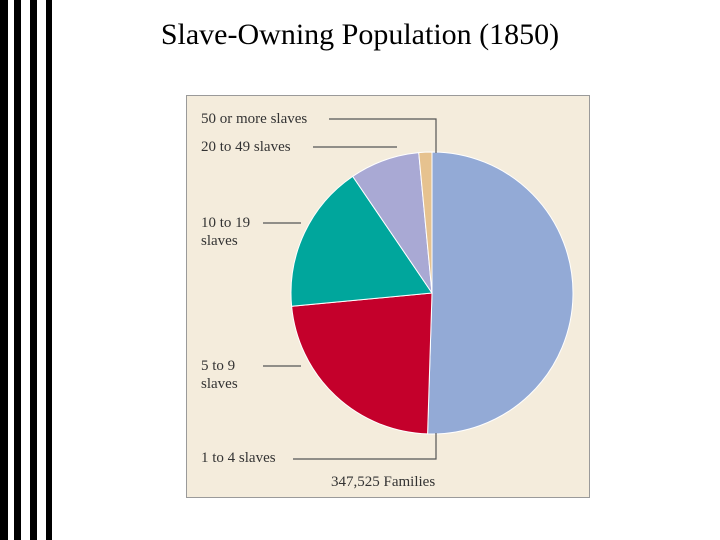 This screenshot has width=720, height=540. Describe the element at coordinates (383, 482) in the screenshot. I see `chart-note: 347,525 Families` at that location.